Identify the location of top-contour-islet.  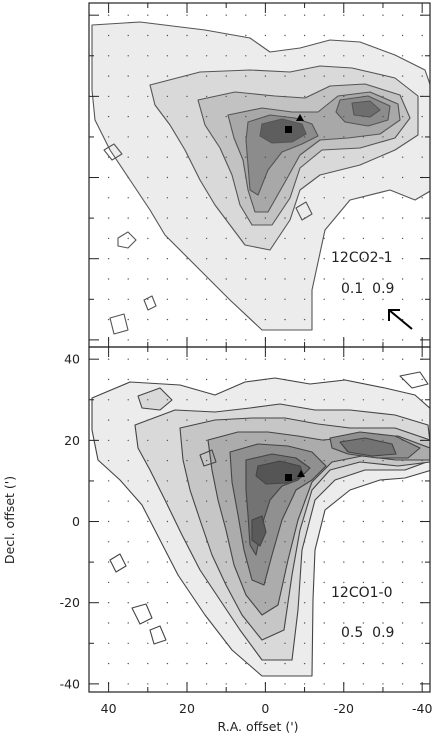
(304, 211).